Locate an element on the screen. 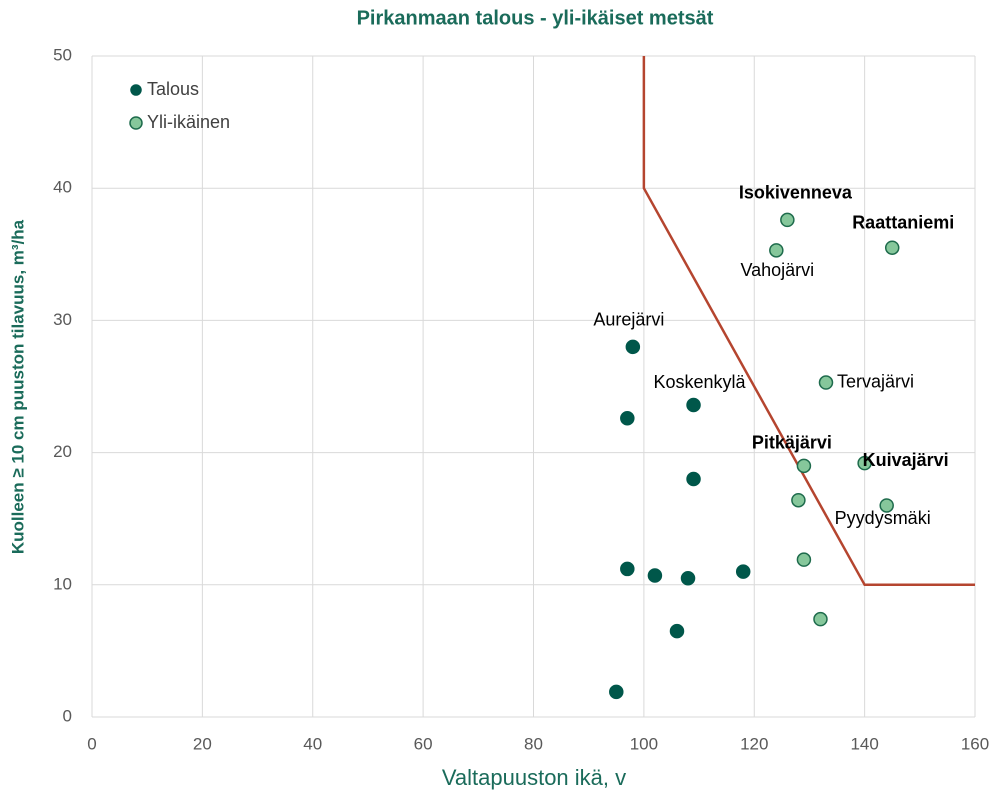  point-label: Vahojärvi is located at coordinates (777, 270).